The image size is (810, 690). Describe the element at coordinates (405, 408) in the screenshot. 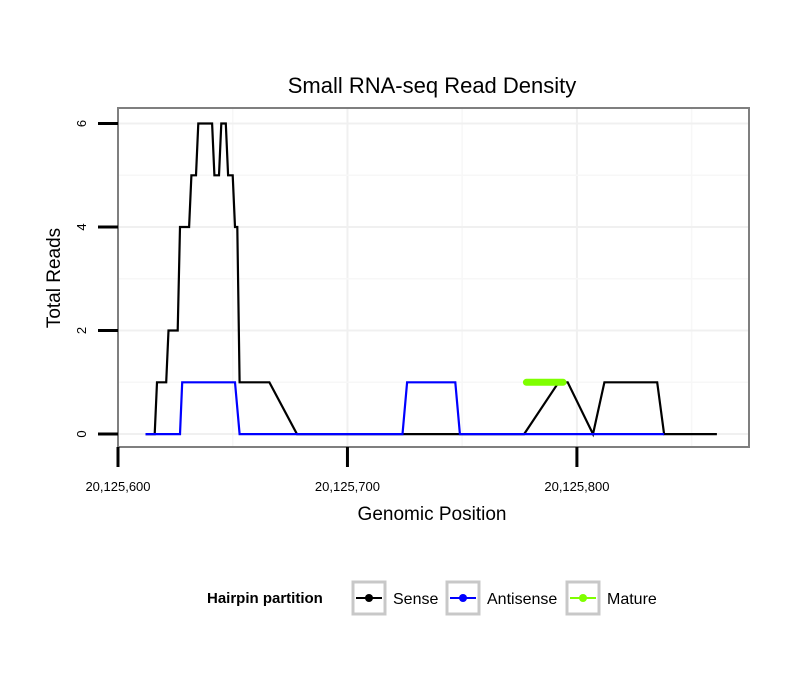

I see `series-line-antisense` at that location.